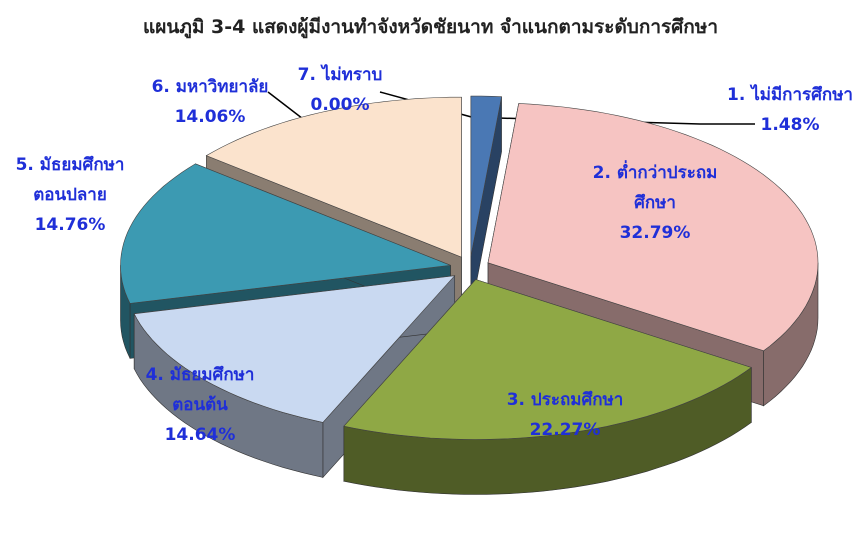 The height and width of the screenshot is (553, 861). I want to click on data-label: 5. มัธยมศึกษาตอนปลาย 14.76%, so click(70, 195).